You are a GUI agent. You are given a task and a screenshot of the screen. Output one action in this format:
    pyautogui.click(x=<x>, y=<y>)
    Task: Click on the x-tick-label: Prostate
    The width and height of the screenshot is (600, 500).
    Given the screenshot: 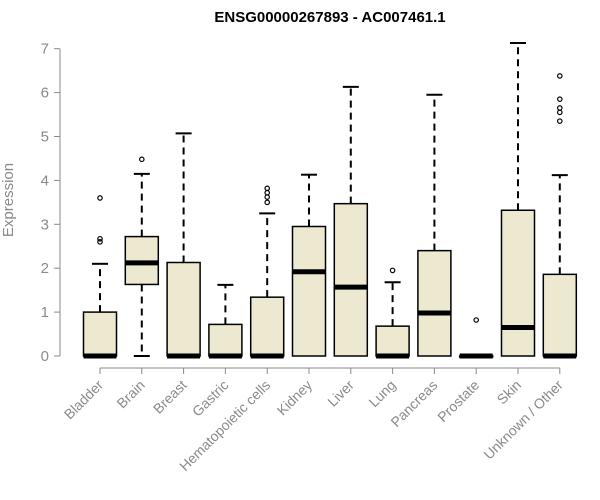 What is the action you would take?
    pyautogui.click(x=458, y=401)
    